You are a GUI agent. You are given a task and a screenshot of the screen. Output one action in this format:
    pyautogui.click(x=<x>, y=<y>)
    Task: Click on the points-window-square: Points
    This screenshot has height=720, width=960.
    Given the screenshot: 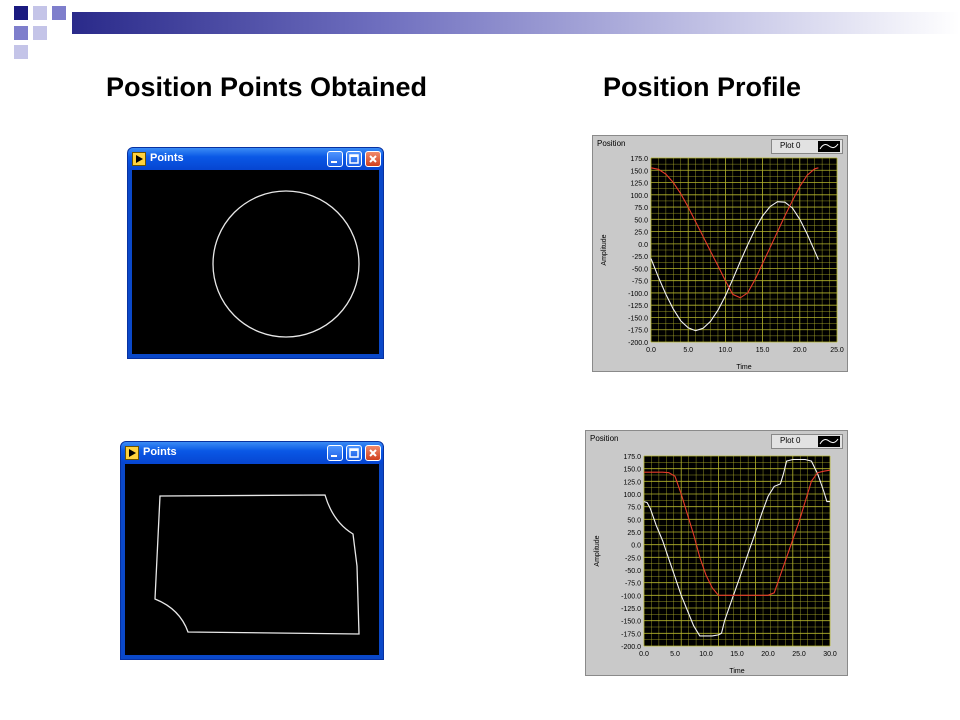 What is the action you would take?
    pyautogui.click(x=252, y=550)
    